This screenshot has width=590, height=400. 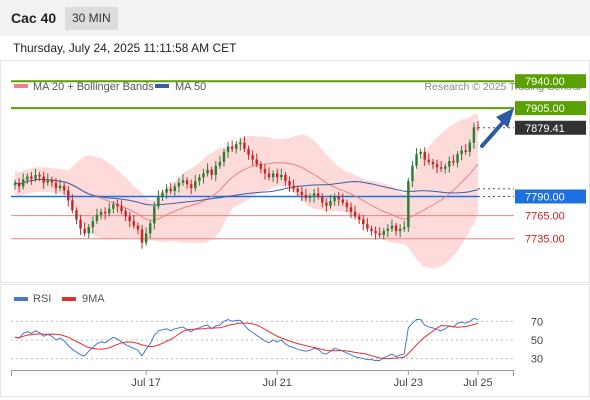 What do you see at coordinates (34, 18) in the screenshot?
I see `symbol-title: Cac 40` at bounding box center [34, 18].